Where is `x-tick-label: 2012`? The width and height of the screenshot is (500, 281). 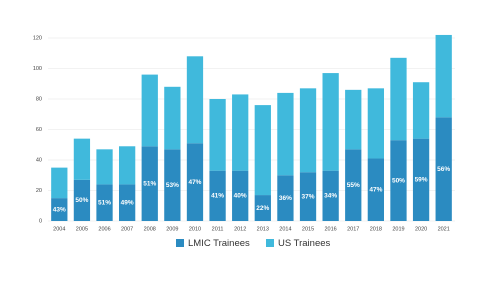
x-tick-label: 2012 is located at coordinates (240, 229).